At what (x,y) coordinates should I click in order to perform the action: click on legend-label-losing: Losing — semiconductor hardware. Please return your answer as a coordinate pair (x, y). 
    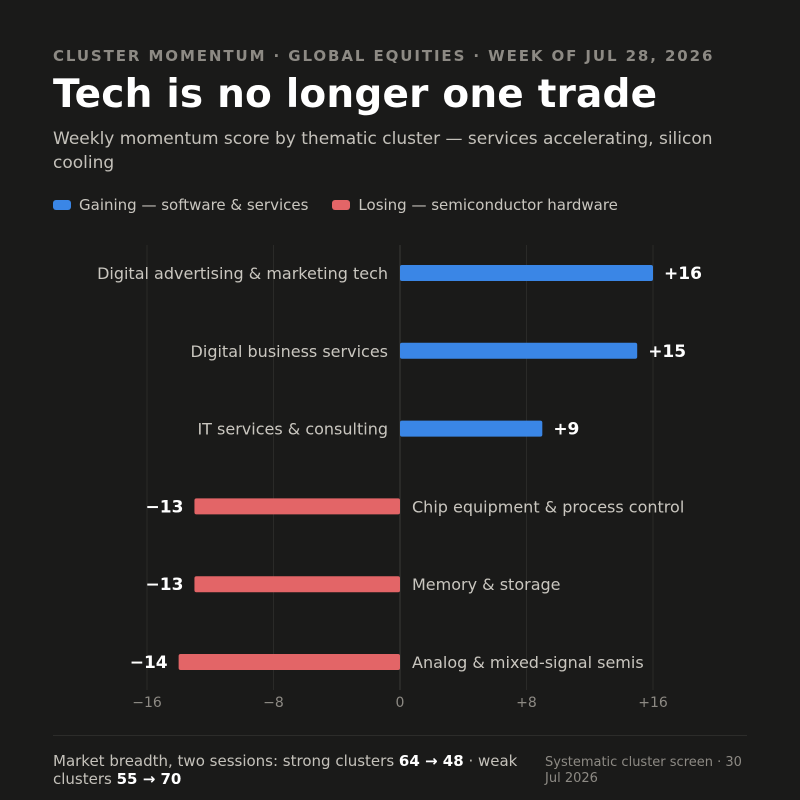
    Looking at the image, I should click on (488, 205).